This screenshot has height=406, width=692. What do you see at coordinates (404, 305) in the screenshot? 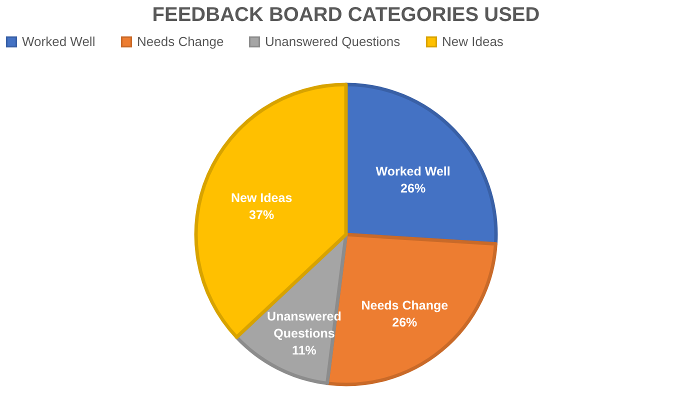
I see `slice-label: Needs Change` at bounding box center [404, 305].